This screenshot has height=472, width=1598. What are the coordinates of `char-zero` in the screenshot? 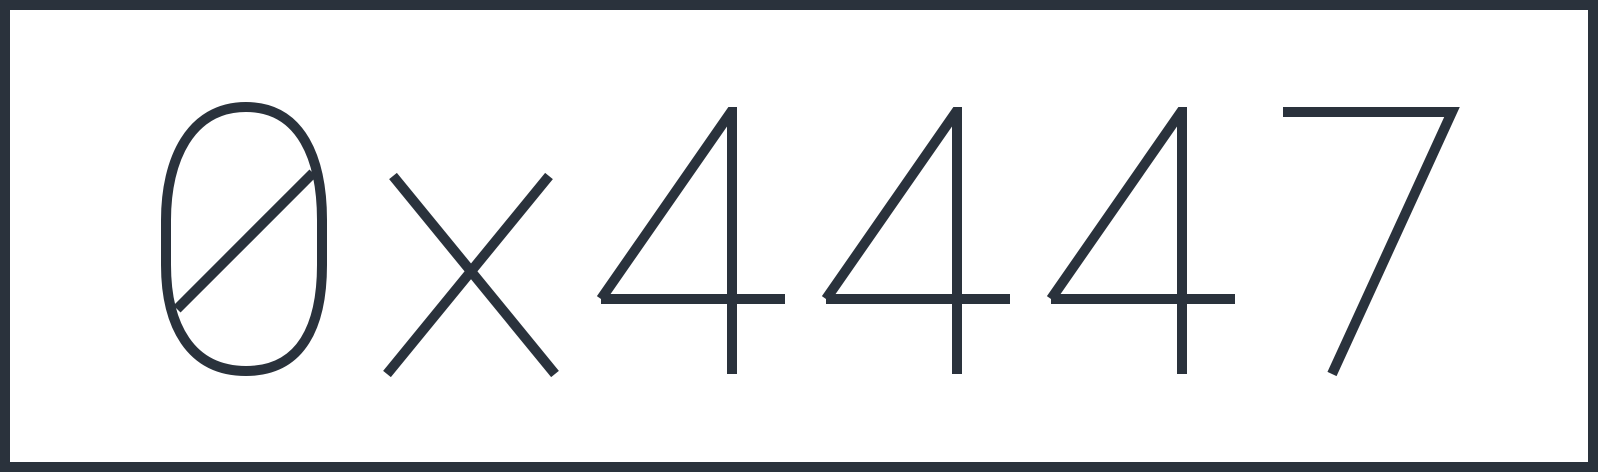 It's located at (244, 239).